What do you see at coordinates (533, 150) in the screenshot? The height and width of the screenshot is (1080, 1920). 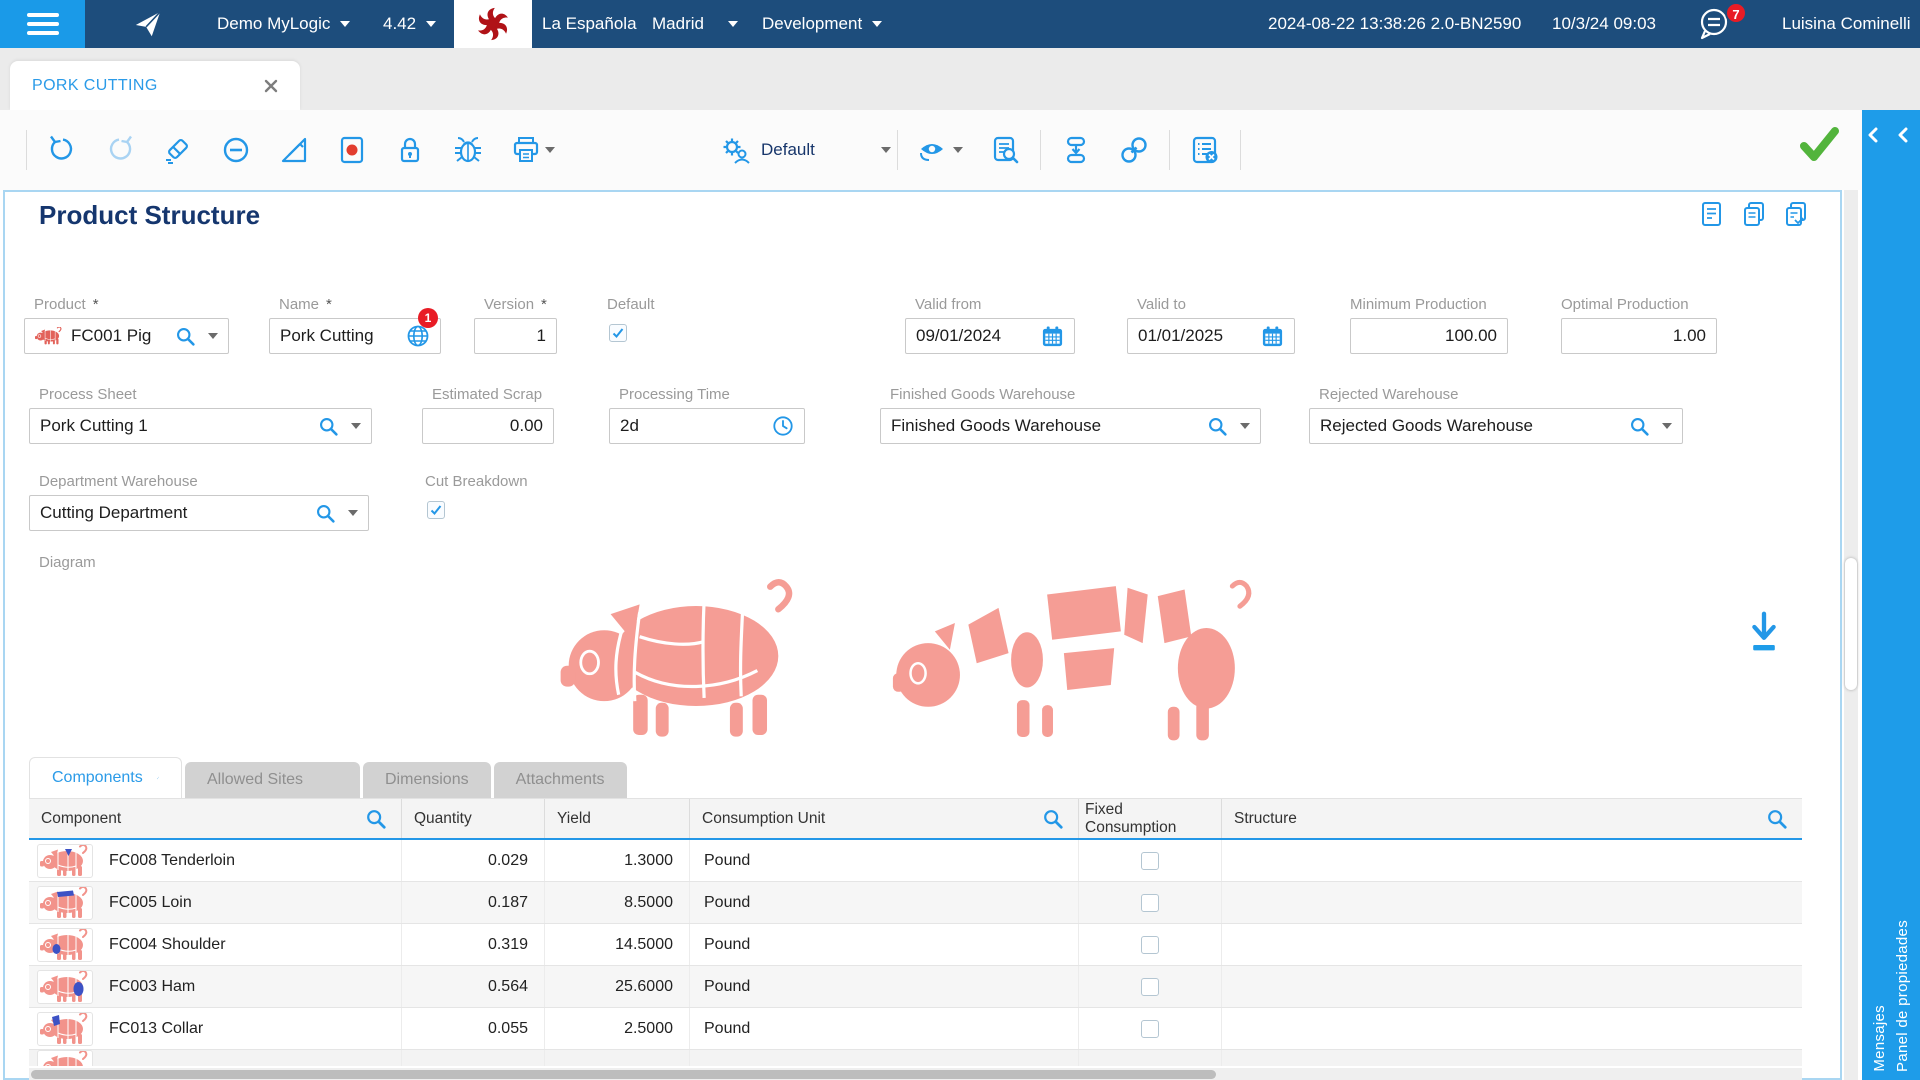 I see `print-button` at bounding box center [533, 150].